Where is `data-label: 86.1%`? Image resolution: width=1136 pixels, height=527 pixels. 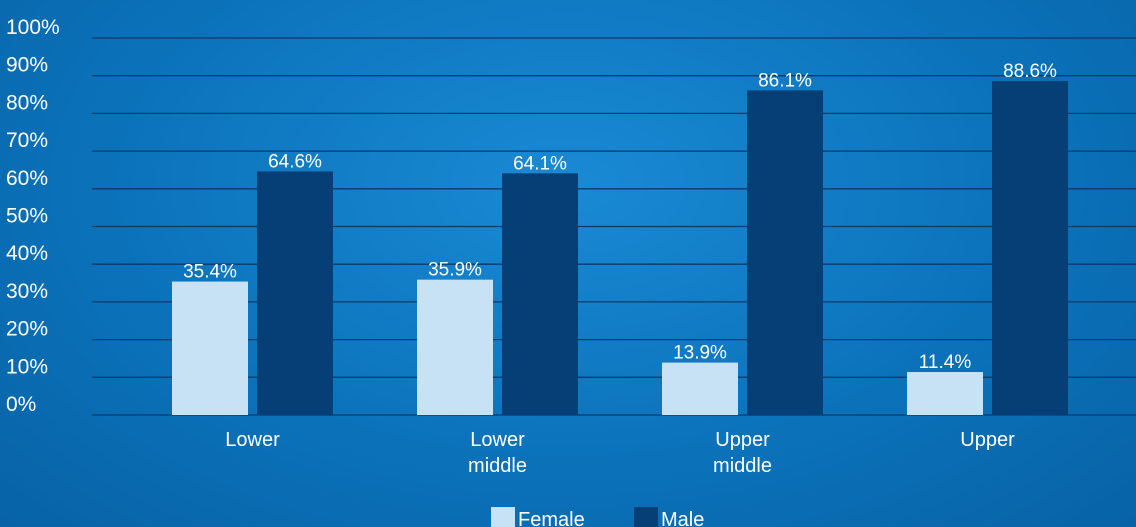 data-label: 86.1% is located at coordinates (785, 80).